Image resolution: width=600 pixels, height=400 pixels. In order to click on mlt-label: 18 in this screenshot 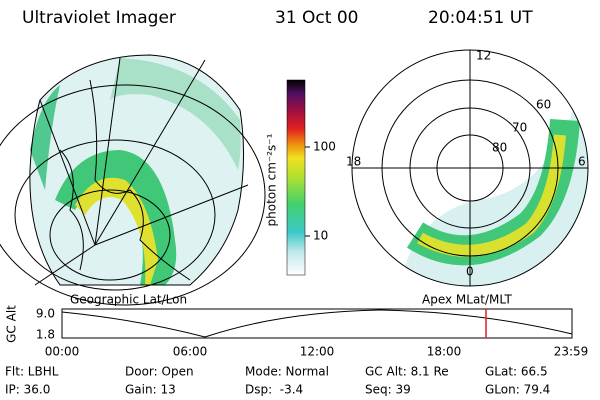, I will do `click(353, 162)`.